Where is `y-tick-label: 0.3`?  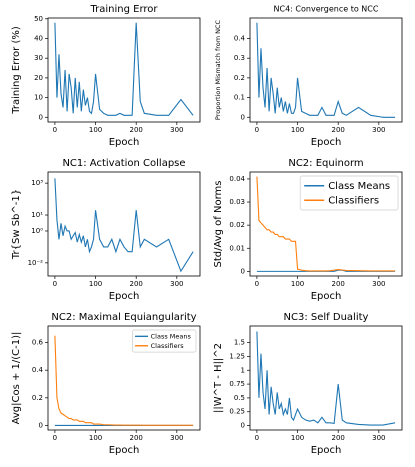 y-tick-label: 0.3 is located at coordinates (239, 58).